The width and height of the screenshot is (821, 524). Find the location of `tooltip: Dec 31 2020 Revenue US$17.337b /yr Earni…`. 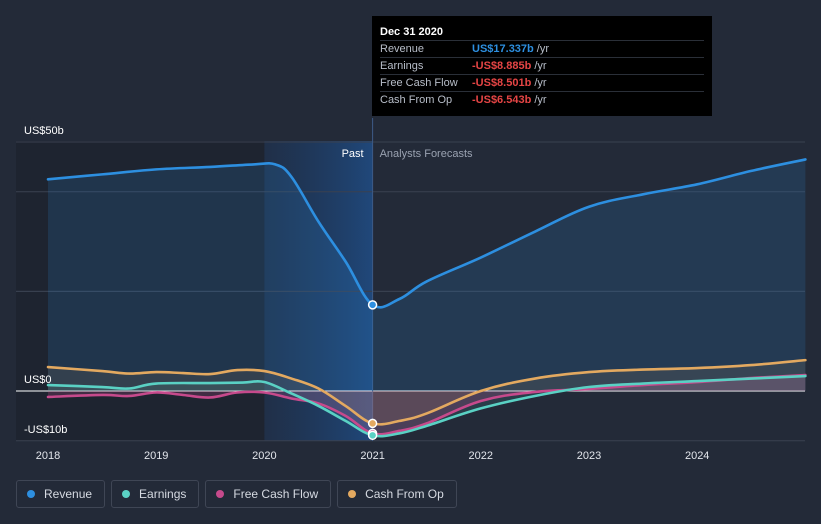

tooltip: Dec 31 2020 Revenue US$17.337b /yr Earni… is located at coordinates (542, 66).